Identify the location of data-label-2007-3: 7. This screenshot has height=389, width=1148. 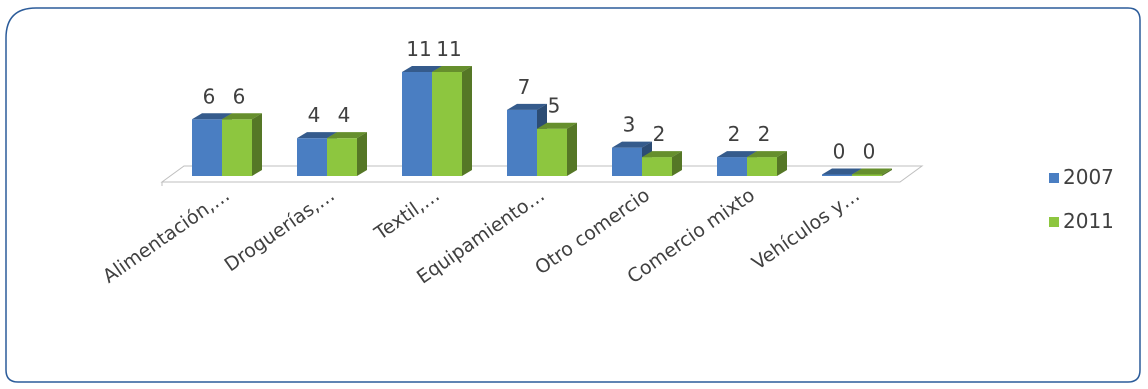
(524, 87).